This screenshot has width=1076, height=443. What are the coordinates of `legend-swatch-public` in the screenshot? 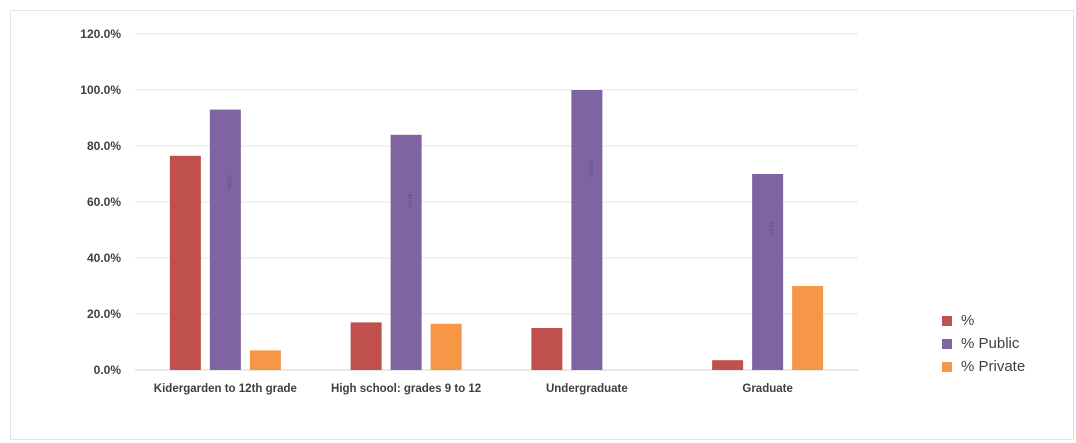 It's located at (947, 343).